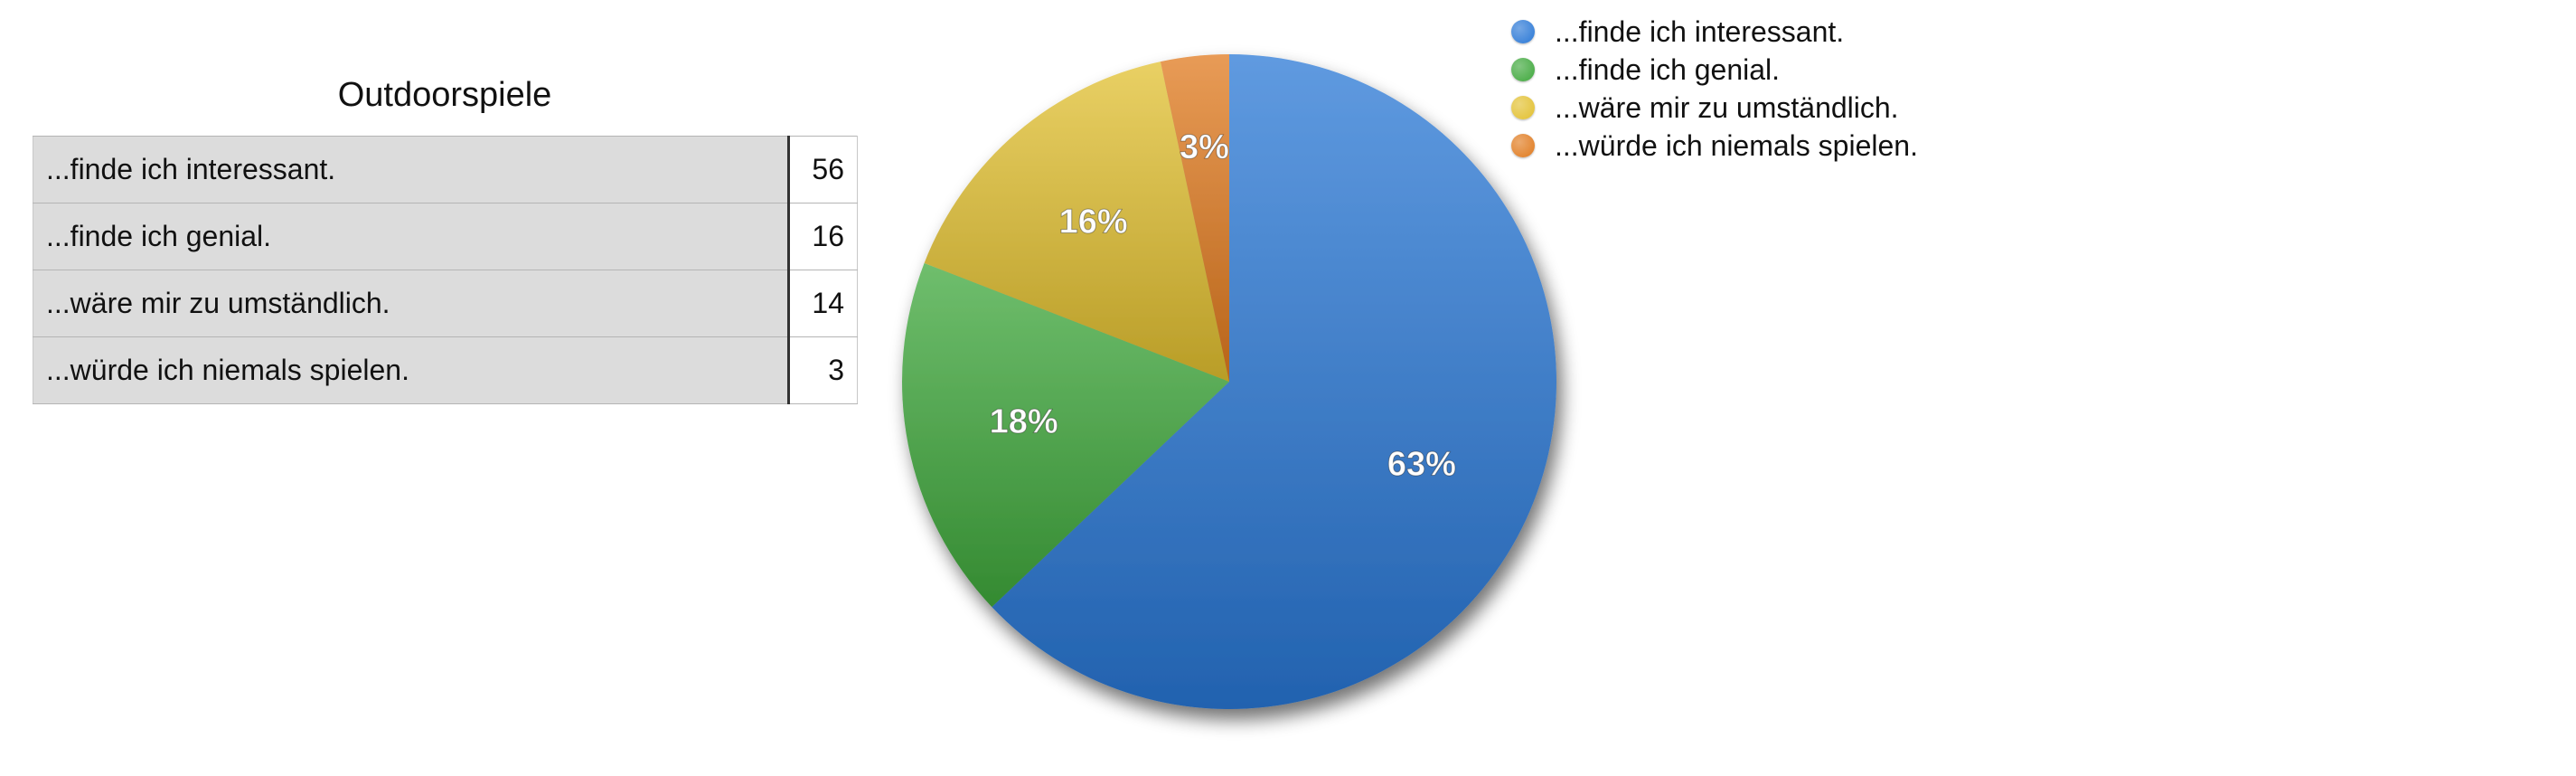 The width and height of the screenshot is (2576, 776). Describe the element at coordinates (412, 303) in the screenshot. I see `row-label: ...wäre mir zu umständlich.` at that location.